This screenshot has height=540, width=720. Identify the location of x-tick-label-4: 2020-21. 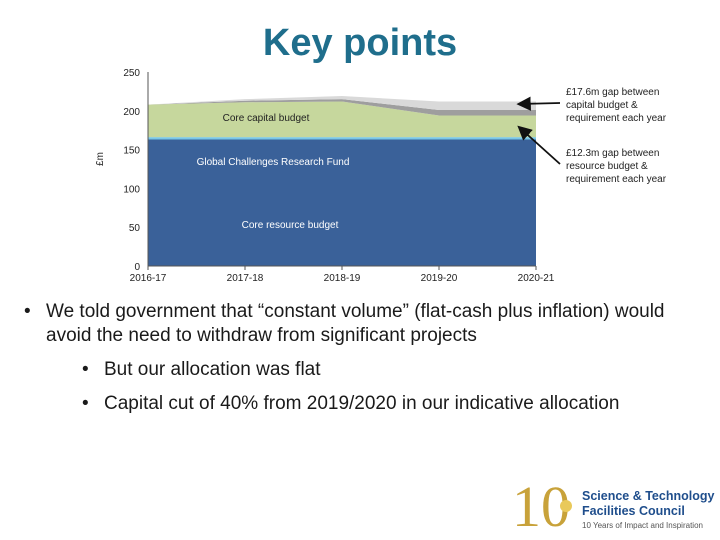
(536, 278).